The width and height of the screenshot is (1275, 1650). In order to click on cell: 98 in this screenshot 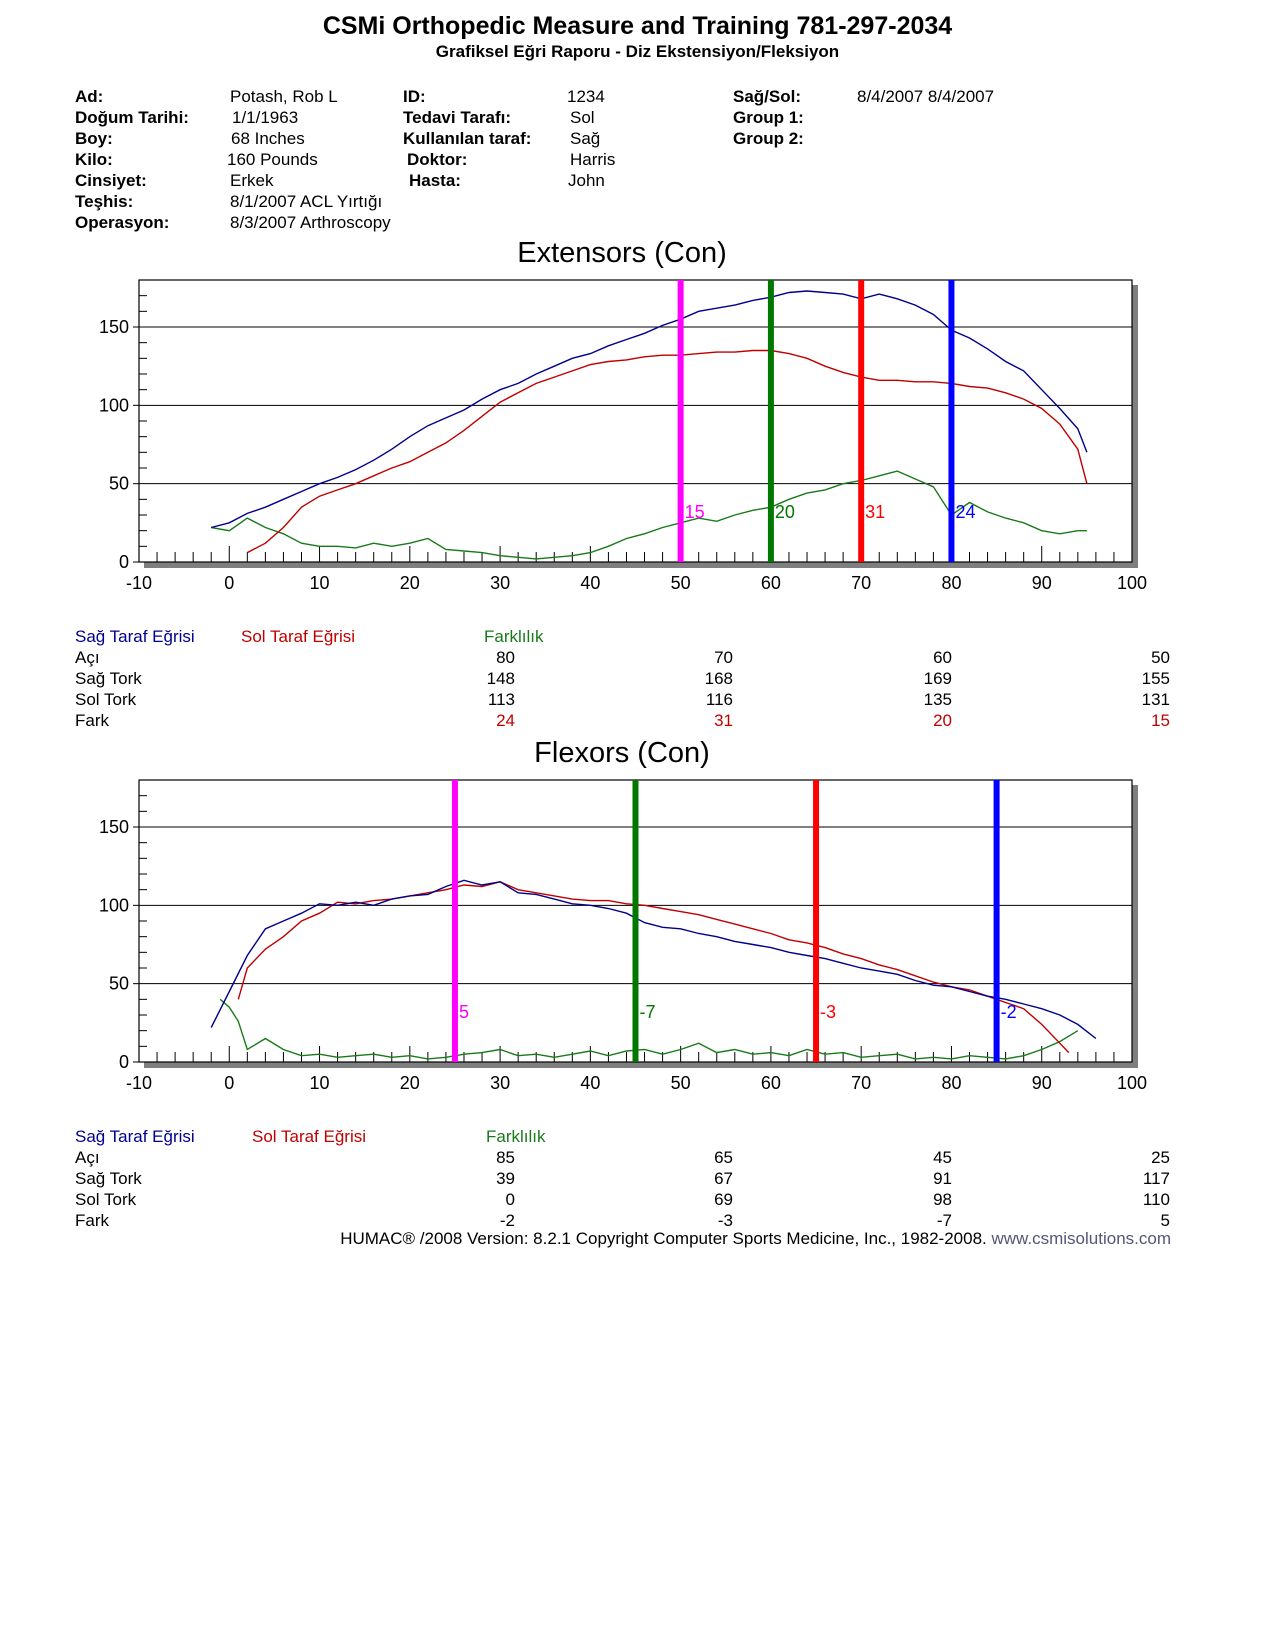, I will do `click(942, 1199)`.